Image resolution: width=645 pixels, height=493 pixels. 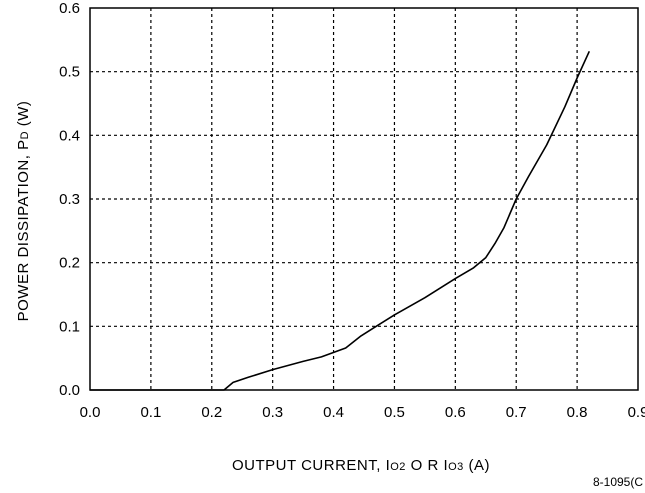 I want to click on label-text: (A), so click(x=477, y=465).